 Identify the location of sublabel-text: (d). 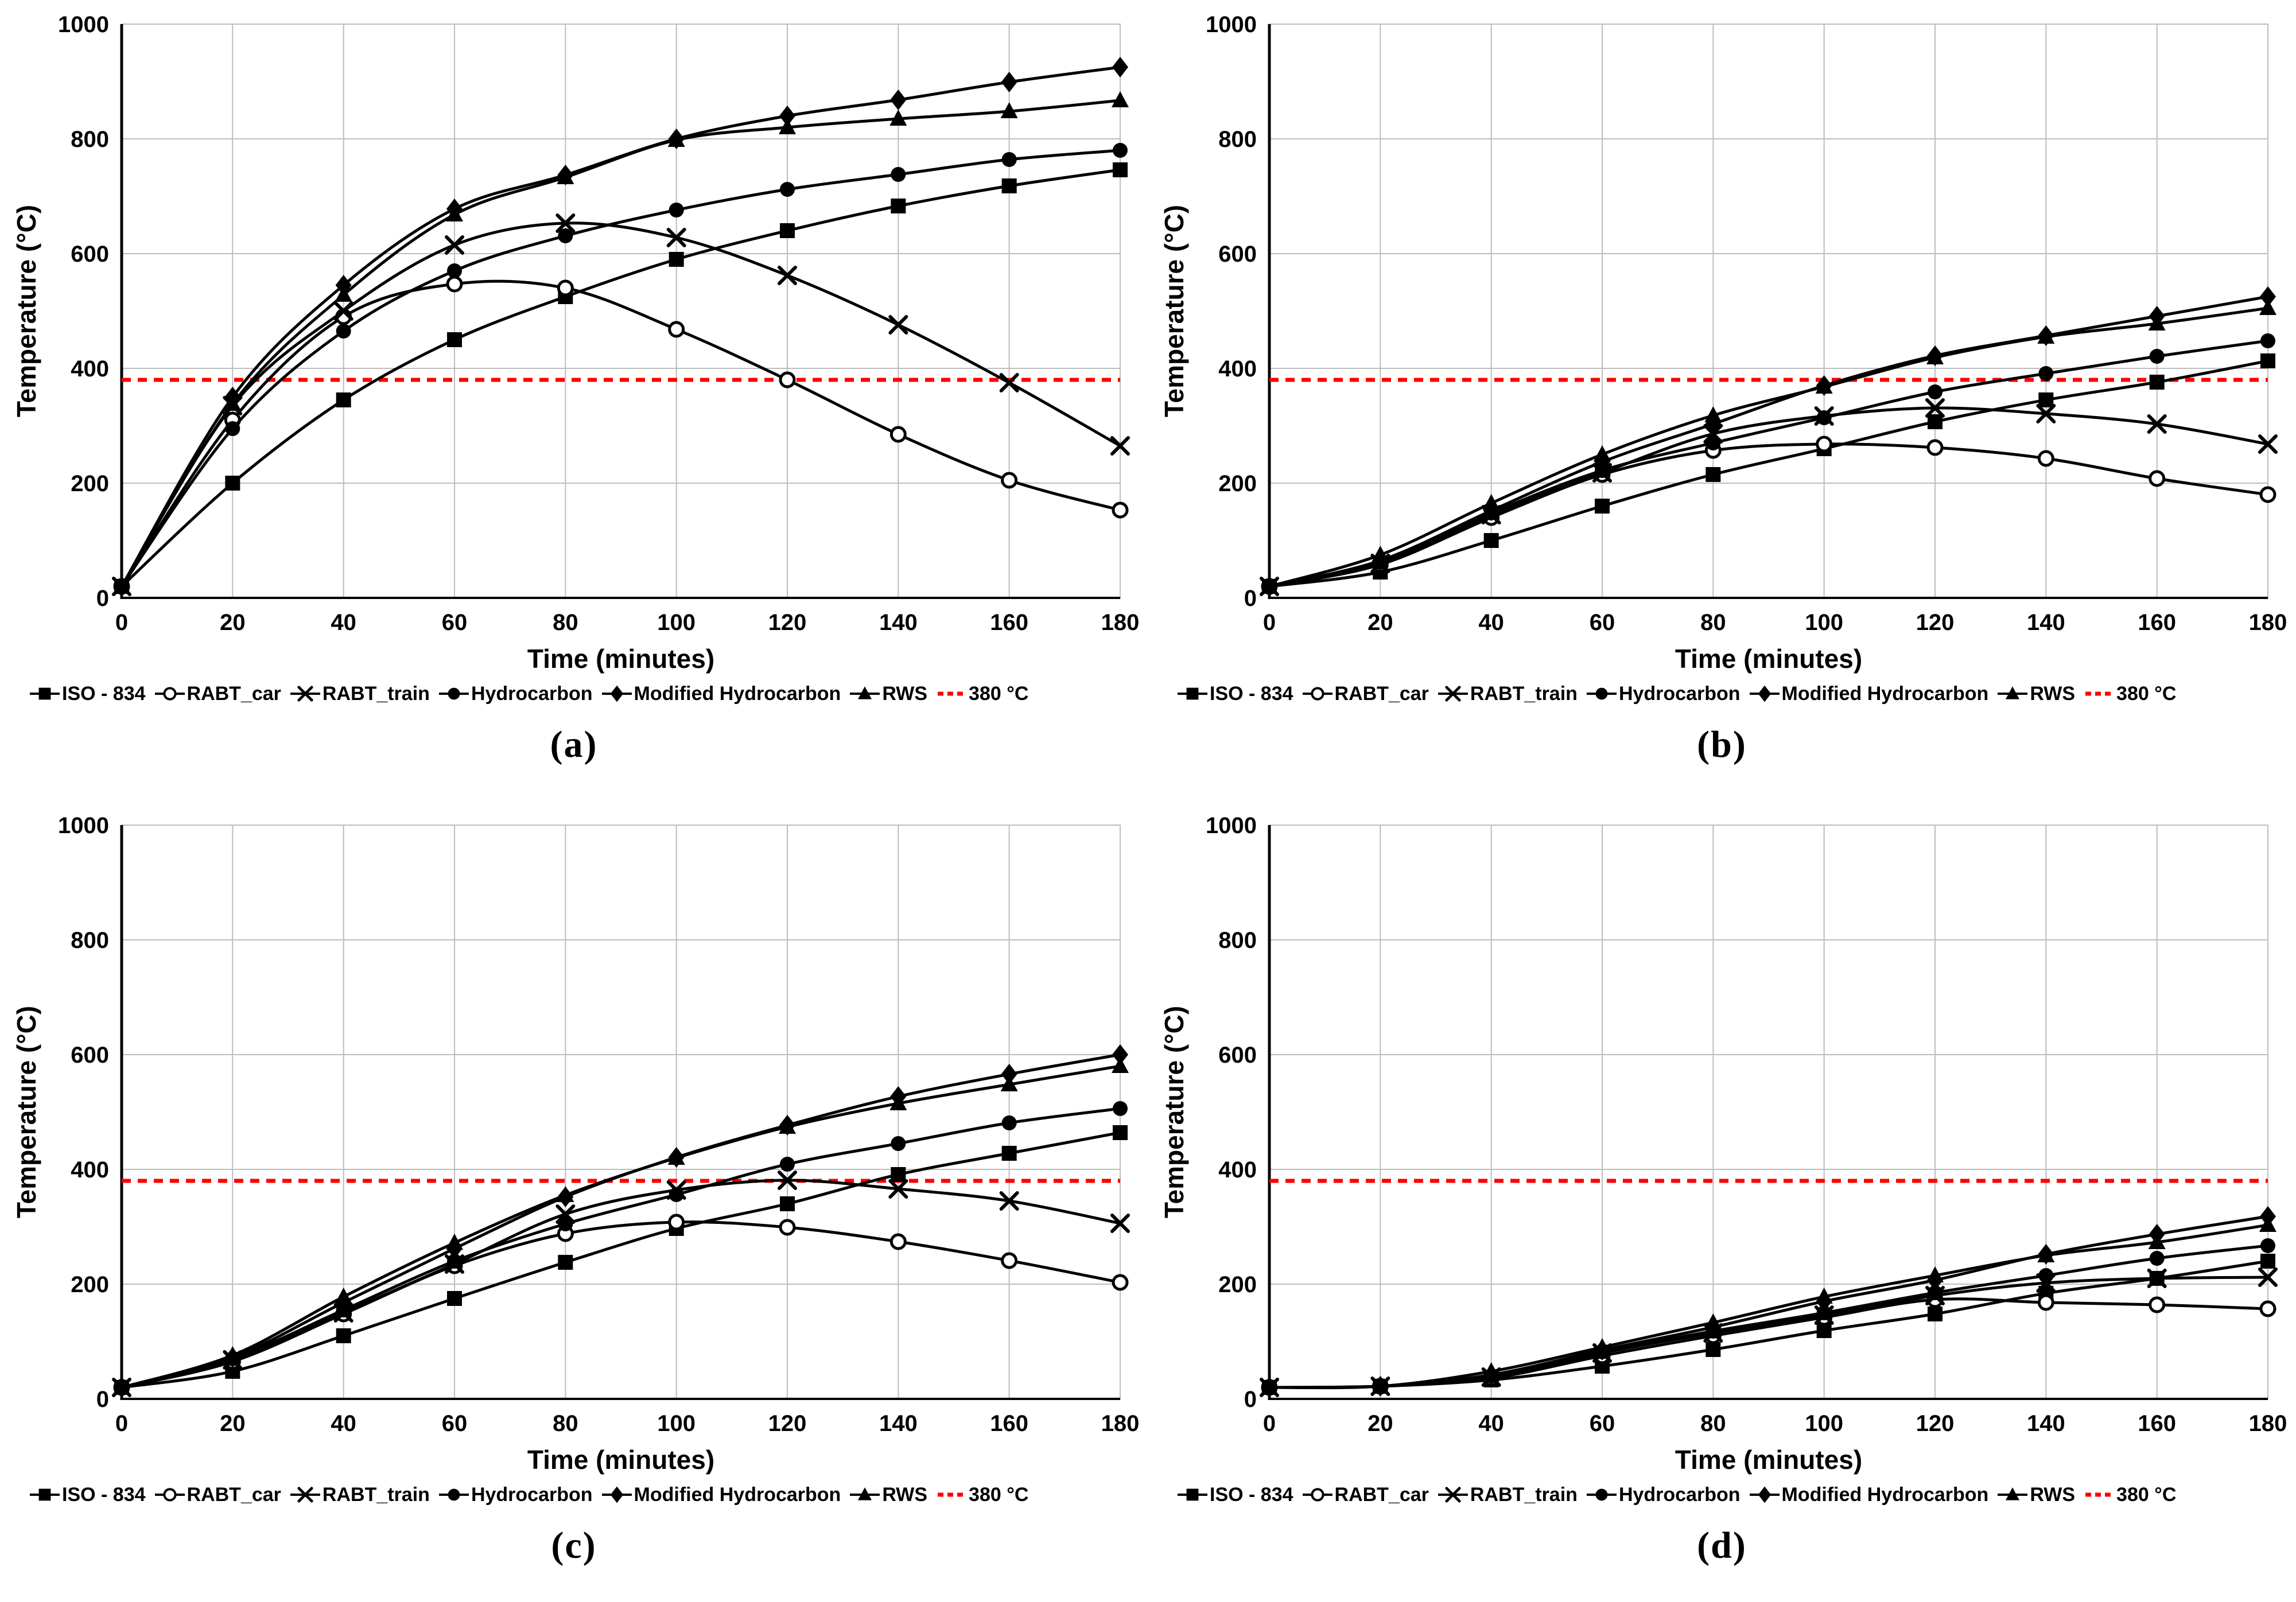
(1722, 1546).